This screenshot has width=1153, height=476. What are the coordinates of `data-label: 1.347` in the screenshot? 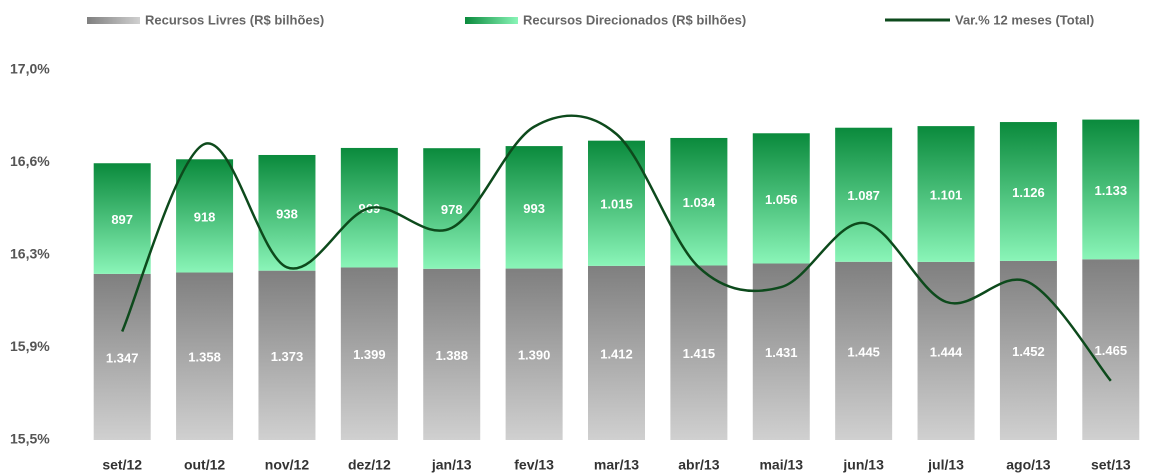 It's located at (122, 357).